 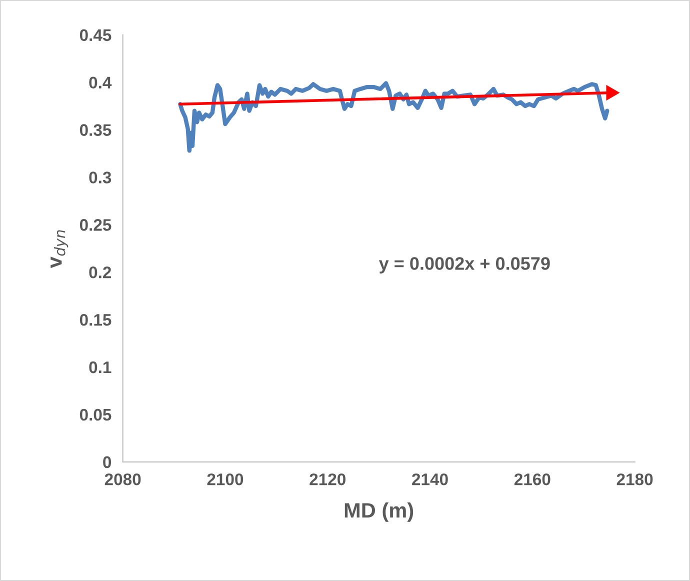 I want to click on x-tick-label: 2080, so click(x=122, y=479).